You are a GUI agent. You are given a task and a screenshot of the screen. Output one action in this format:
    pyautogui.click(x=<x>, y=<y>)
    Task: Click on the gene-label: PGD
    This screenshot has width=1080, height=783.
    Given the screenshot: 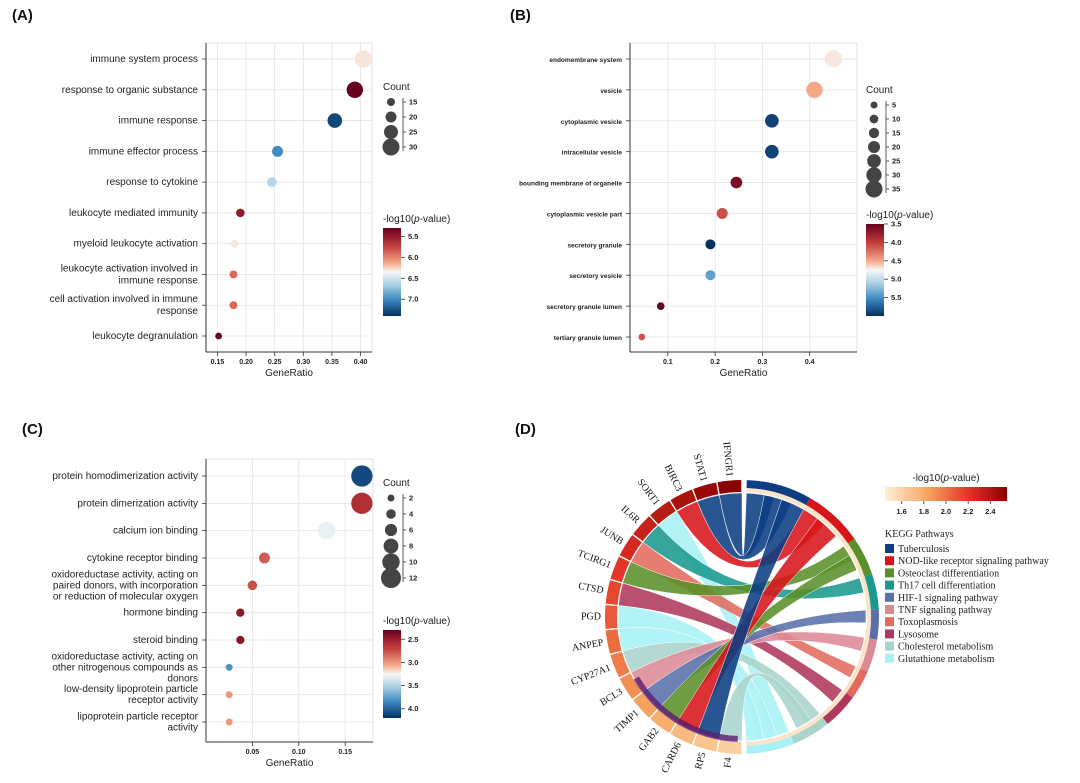 What is the action you would take?
    pyautogui.click(x=591, y=616)
    